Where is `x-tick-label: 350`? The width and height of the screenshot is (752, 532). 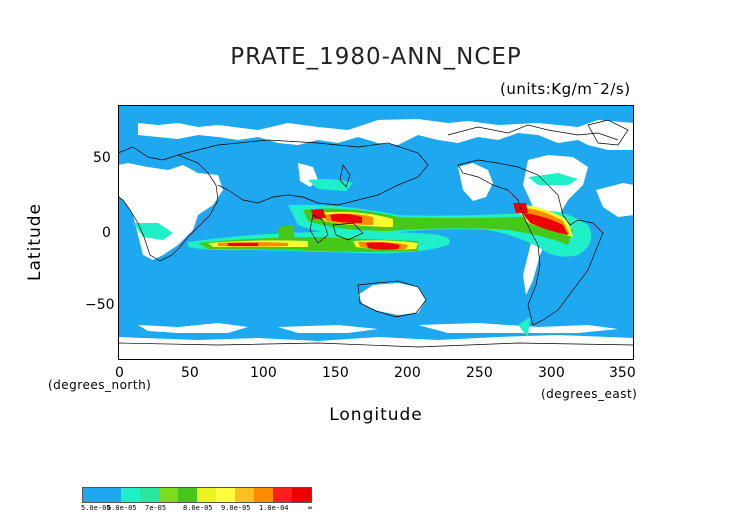 x-tick-label: 350 is located at coordinates (622, 373).